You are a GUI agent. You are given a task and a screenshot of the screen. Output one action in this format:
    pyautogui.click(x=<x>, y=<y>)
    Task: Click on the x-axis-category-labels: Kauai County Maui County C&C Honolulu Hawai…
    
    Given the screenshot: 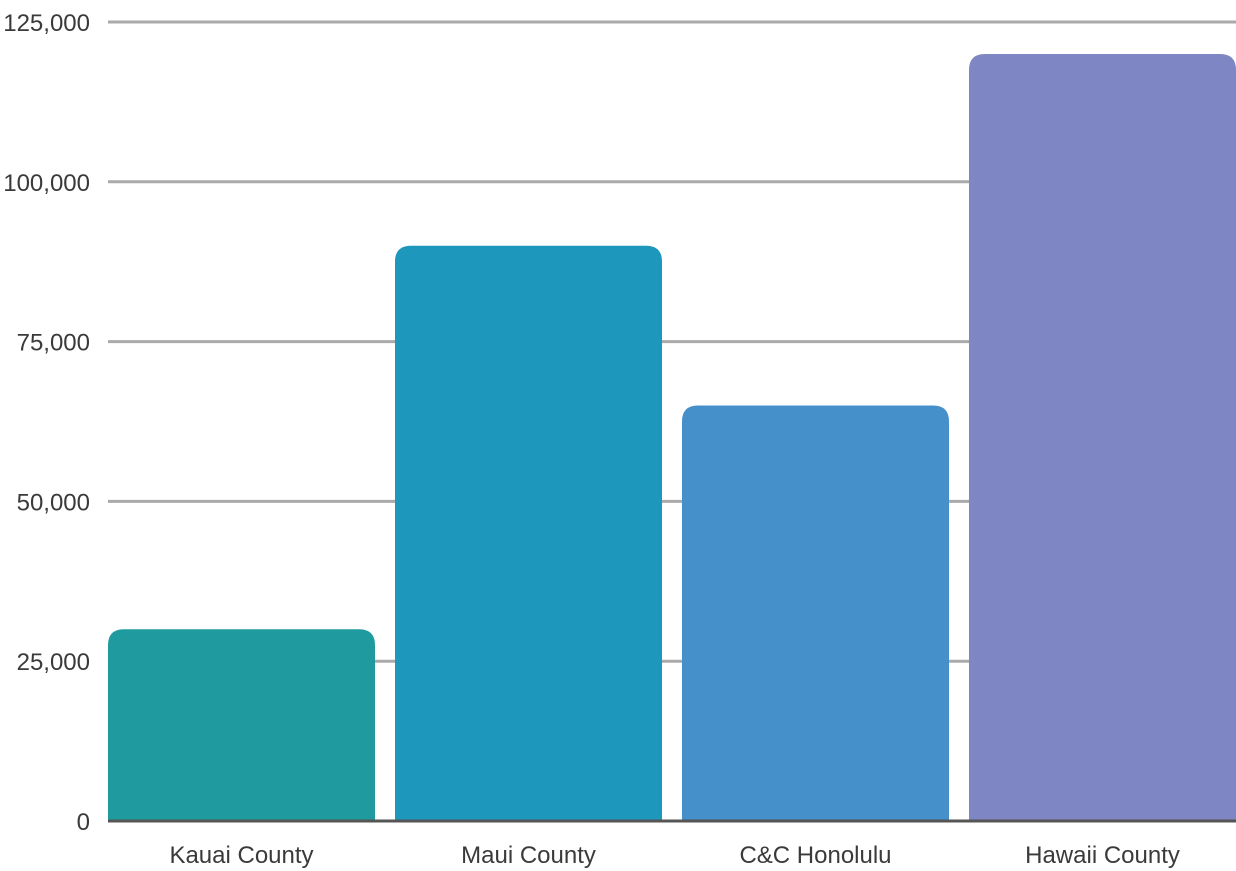 What is the action you would take?
    pyautogui.click(x=674, y=855)
    